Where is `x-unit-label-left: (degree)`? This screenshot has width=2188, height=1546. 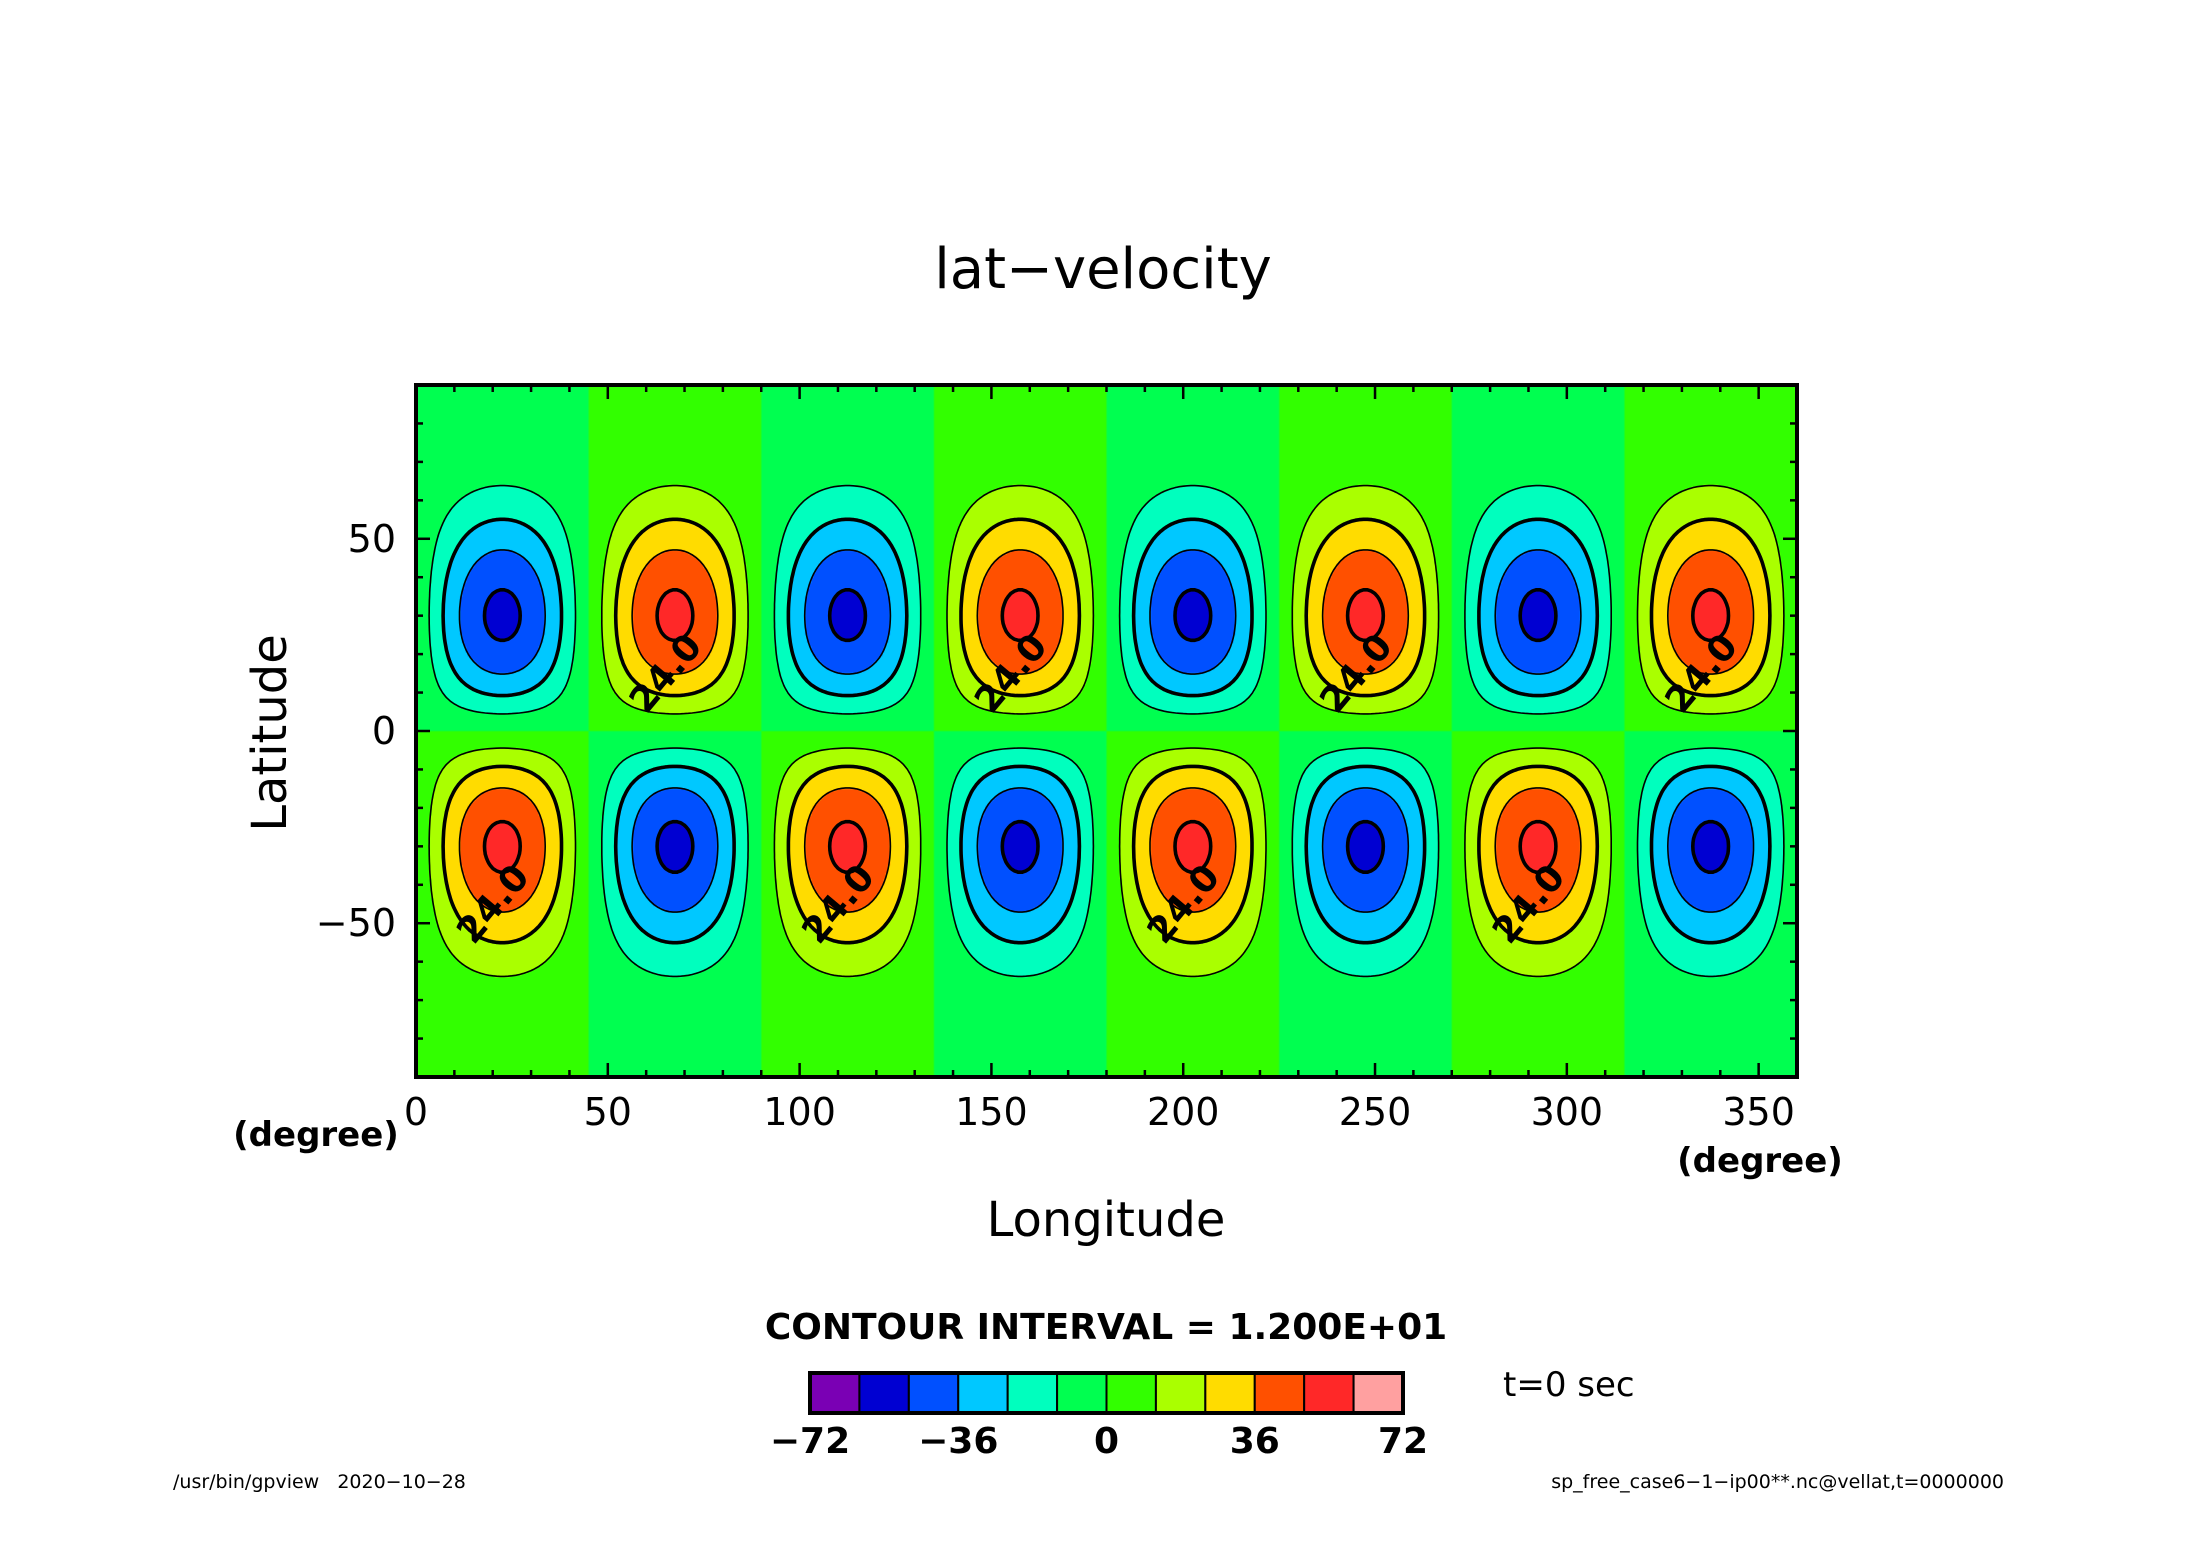
x-unit-label-left: (degree) is located at coordinates (316, 1135).